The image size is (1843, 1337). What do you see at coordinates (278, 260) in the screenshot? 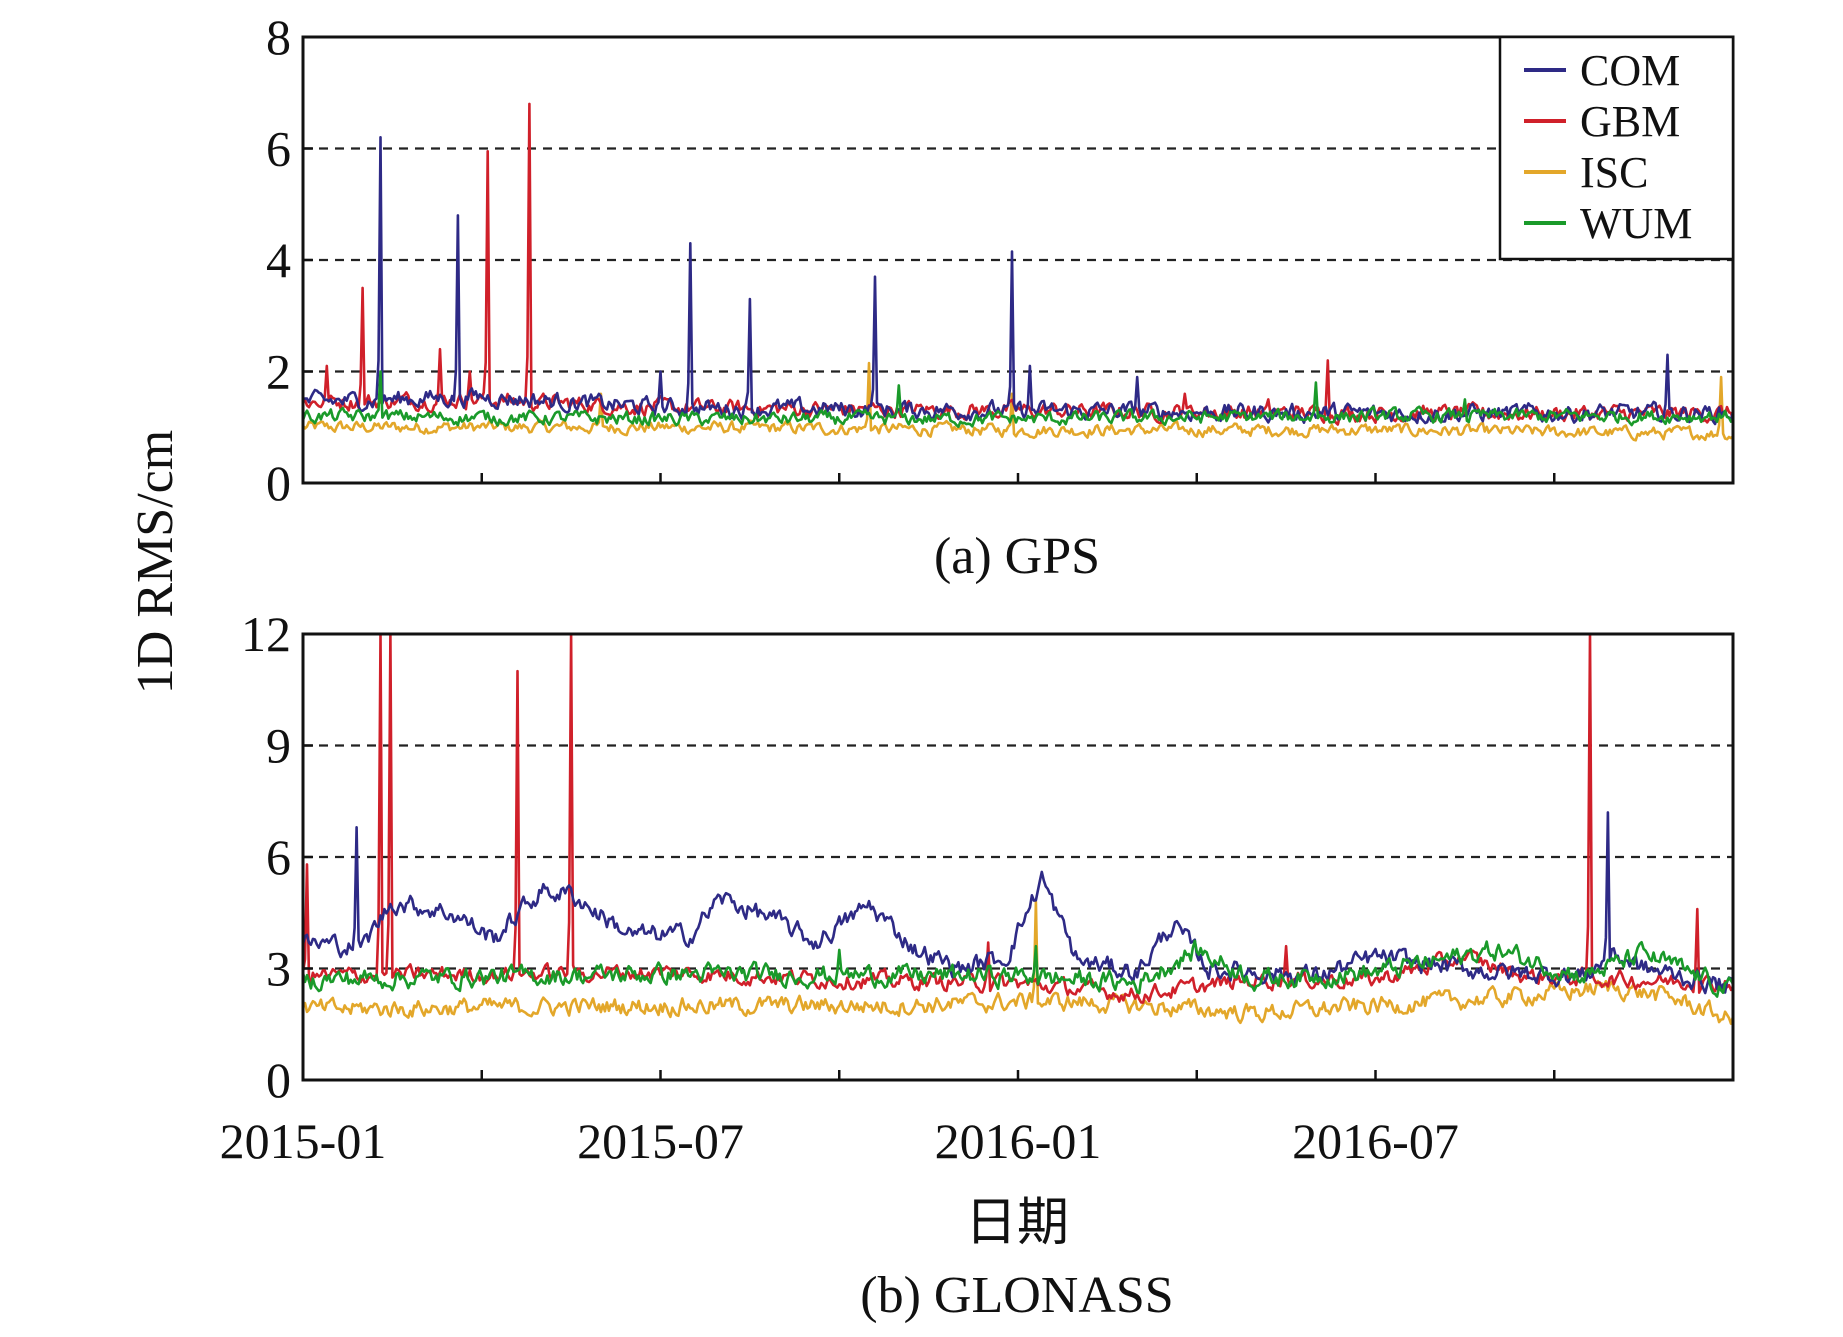
I see `y-tick-label-gps-4: 4` at bounding box center [278, 260].